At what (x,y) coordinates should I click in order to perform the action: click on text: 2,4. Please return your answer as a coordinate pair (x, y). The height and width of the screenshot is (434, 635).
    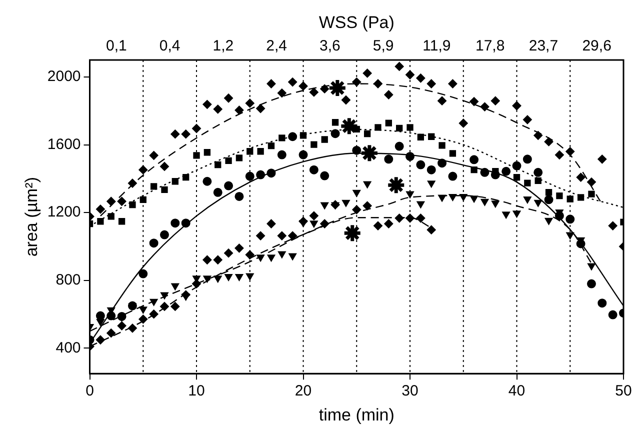
    Looking at the image, I should click on (277, 46).